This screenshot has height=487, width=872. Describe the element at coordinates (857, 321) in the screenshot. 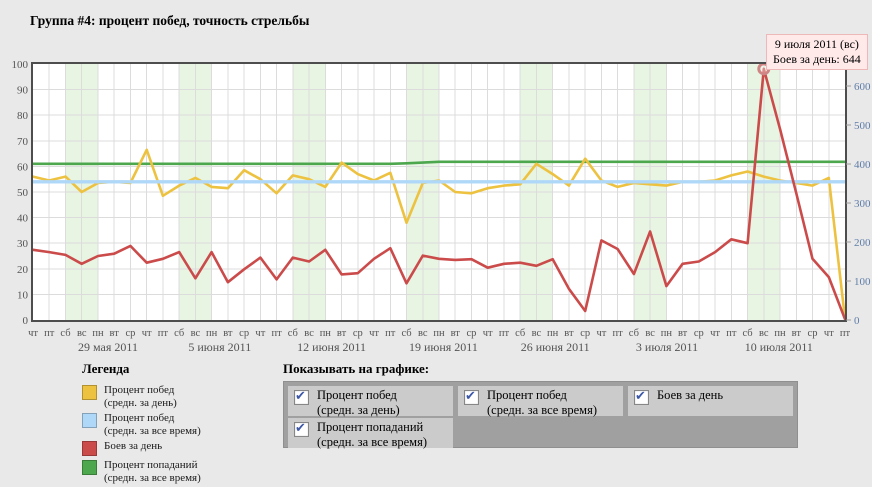

I see `right-axis-tick-label: 0` at that location.